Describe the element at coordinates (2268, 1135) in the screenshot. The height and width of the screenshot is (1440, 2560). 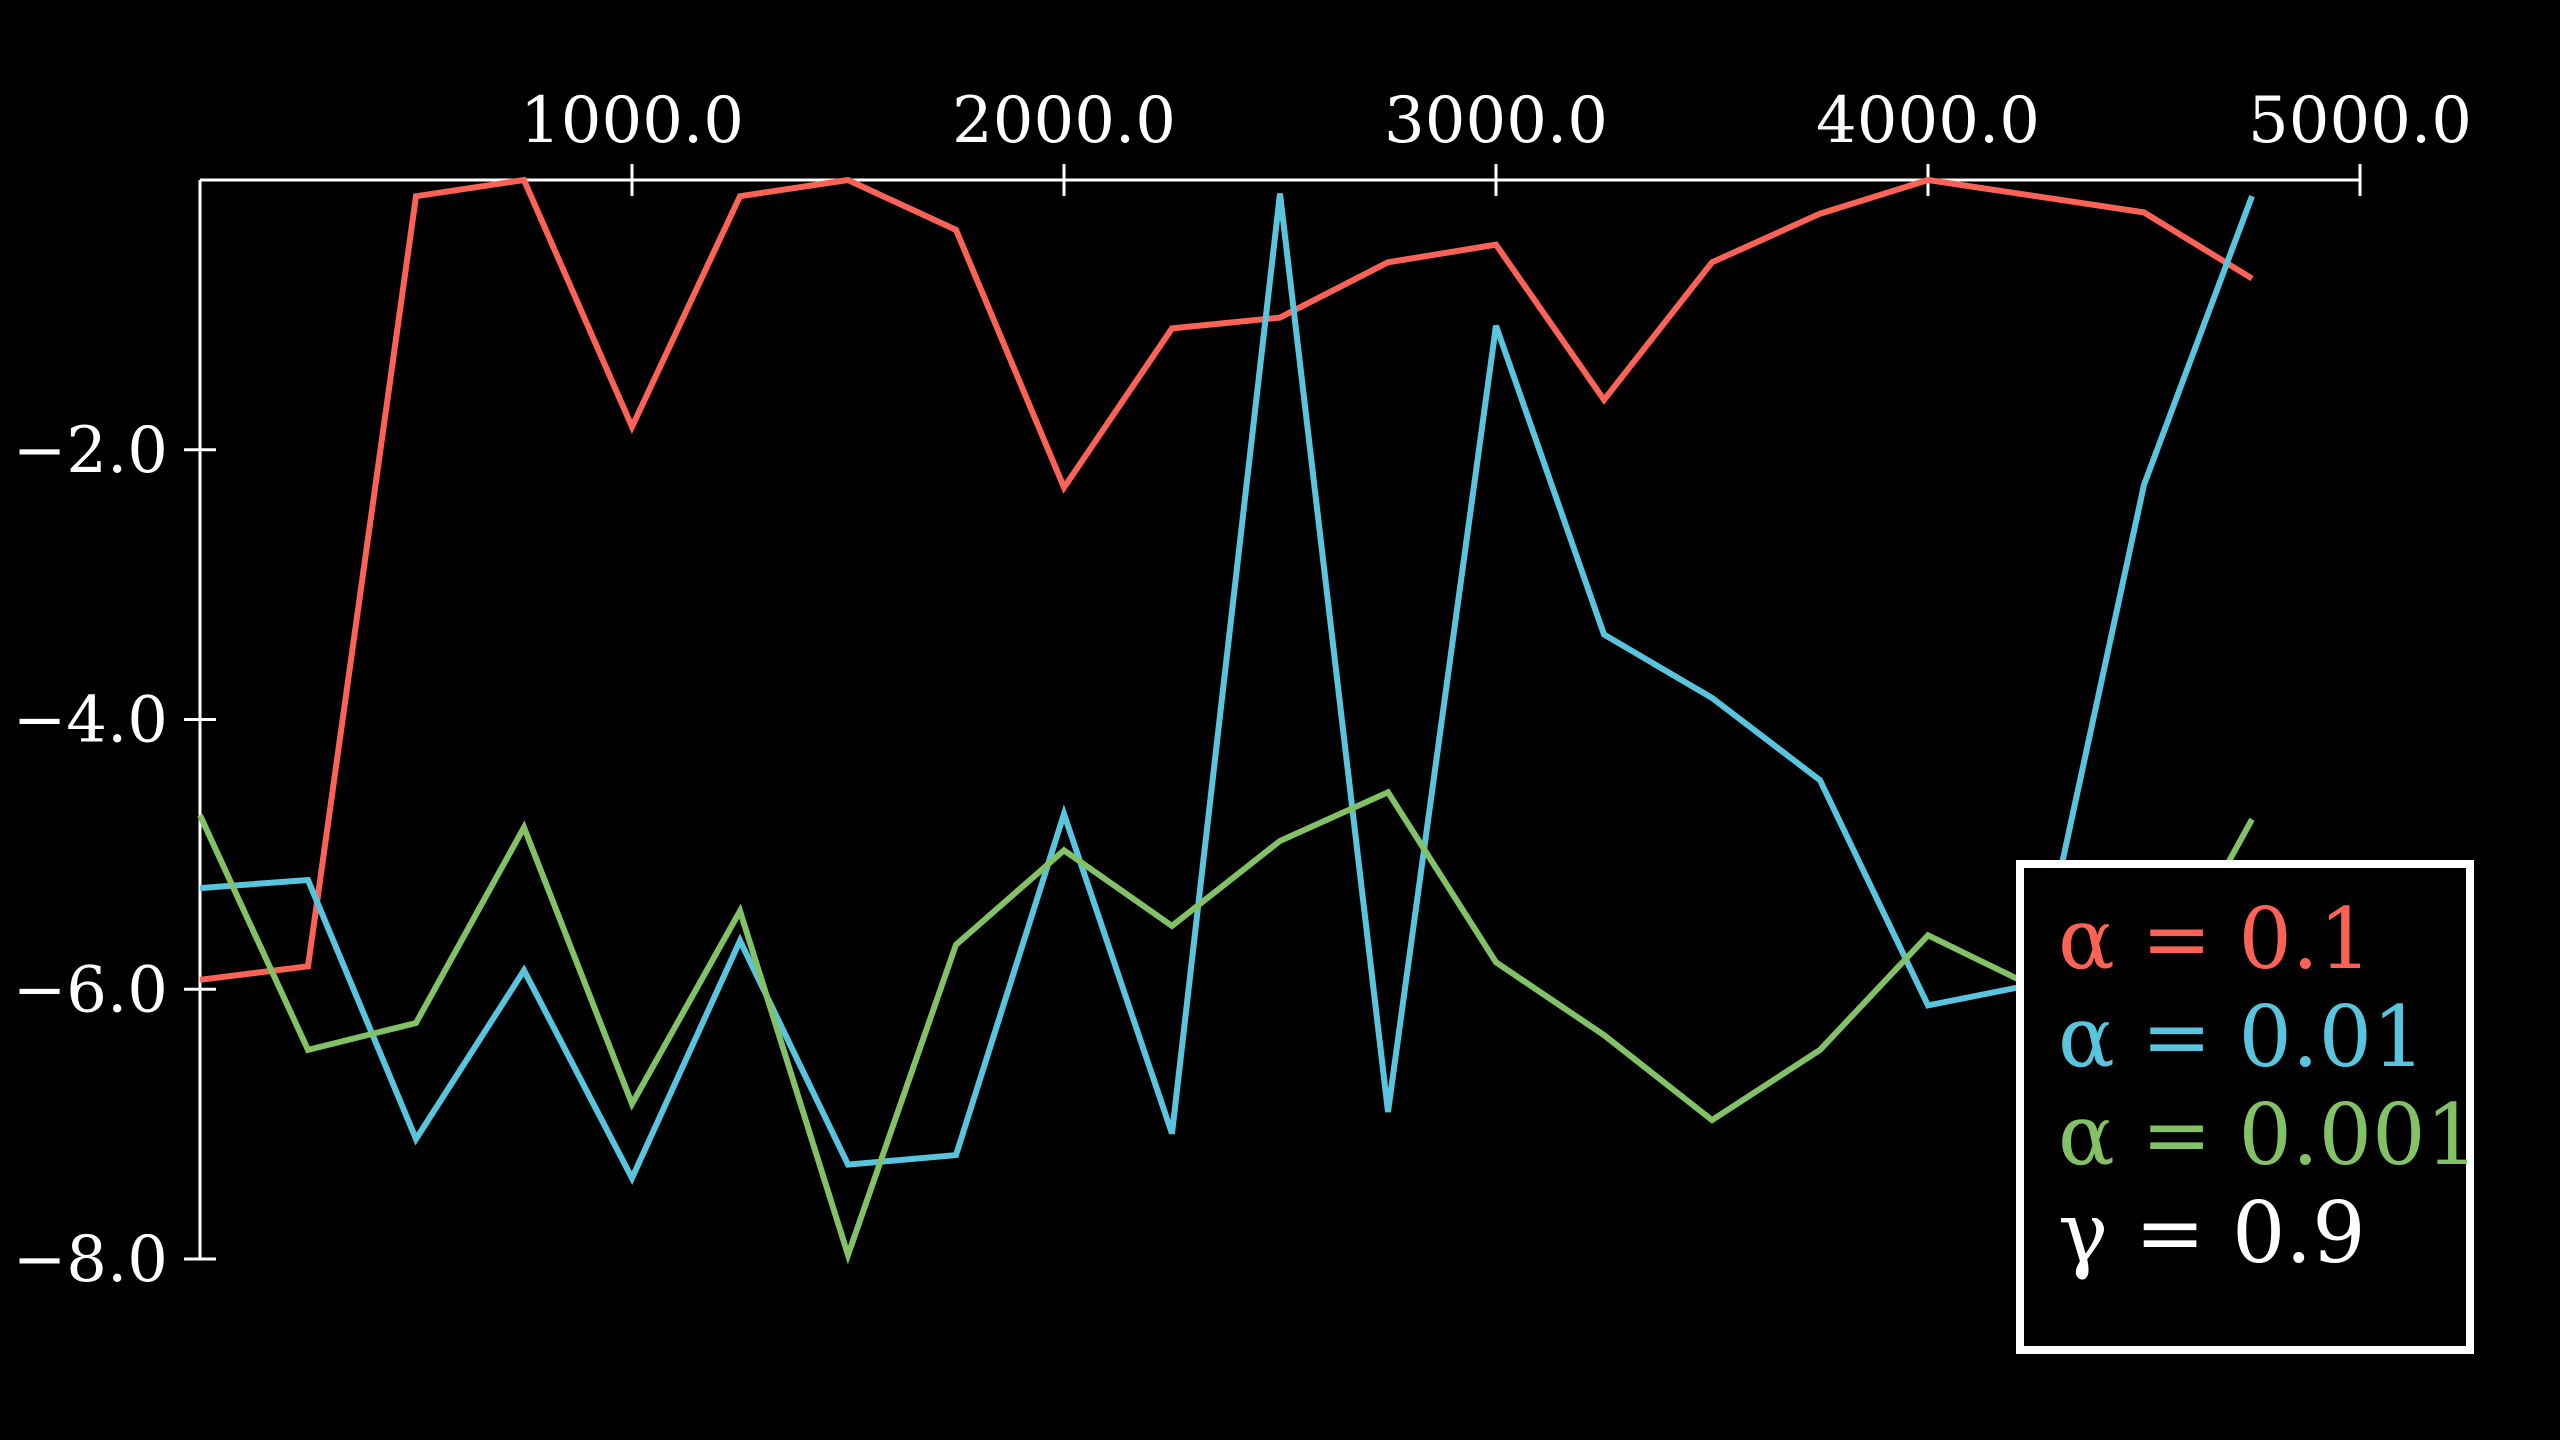
I see `legend-entry: α = 0.001` at that location.